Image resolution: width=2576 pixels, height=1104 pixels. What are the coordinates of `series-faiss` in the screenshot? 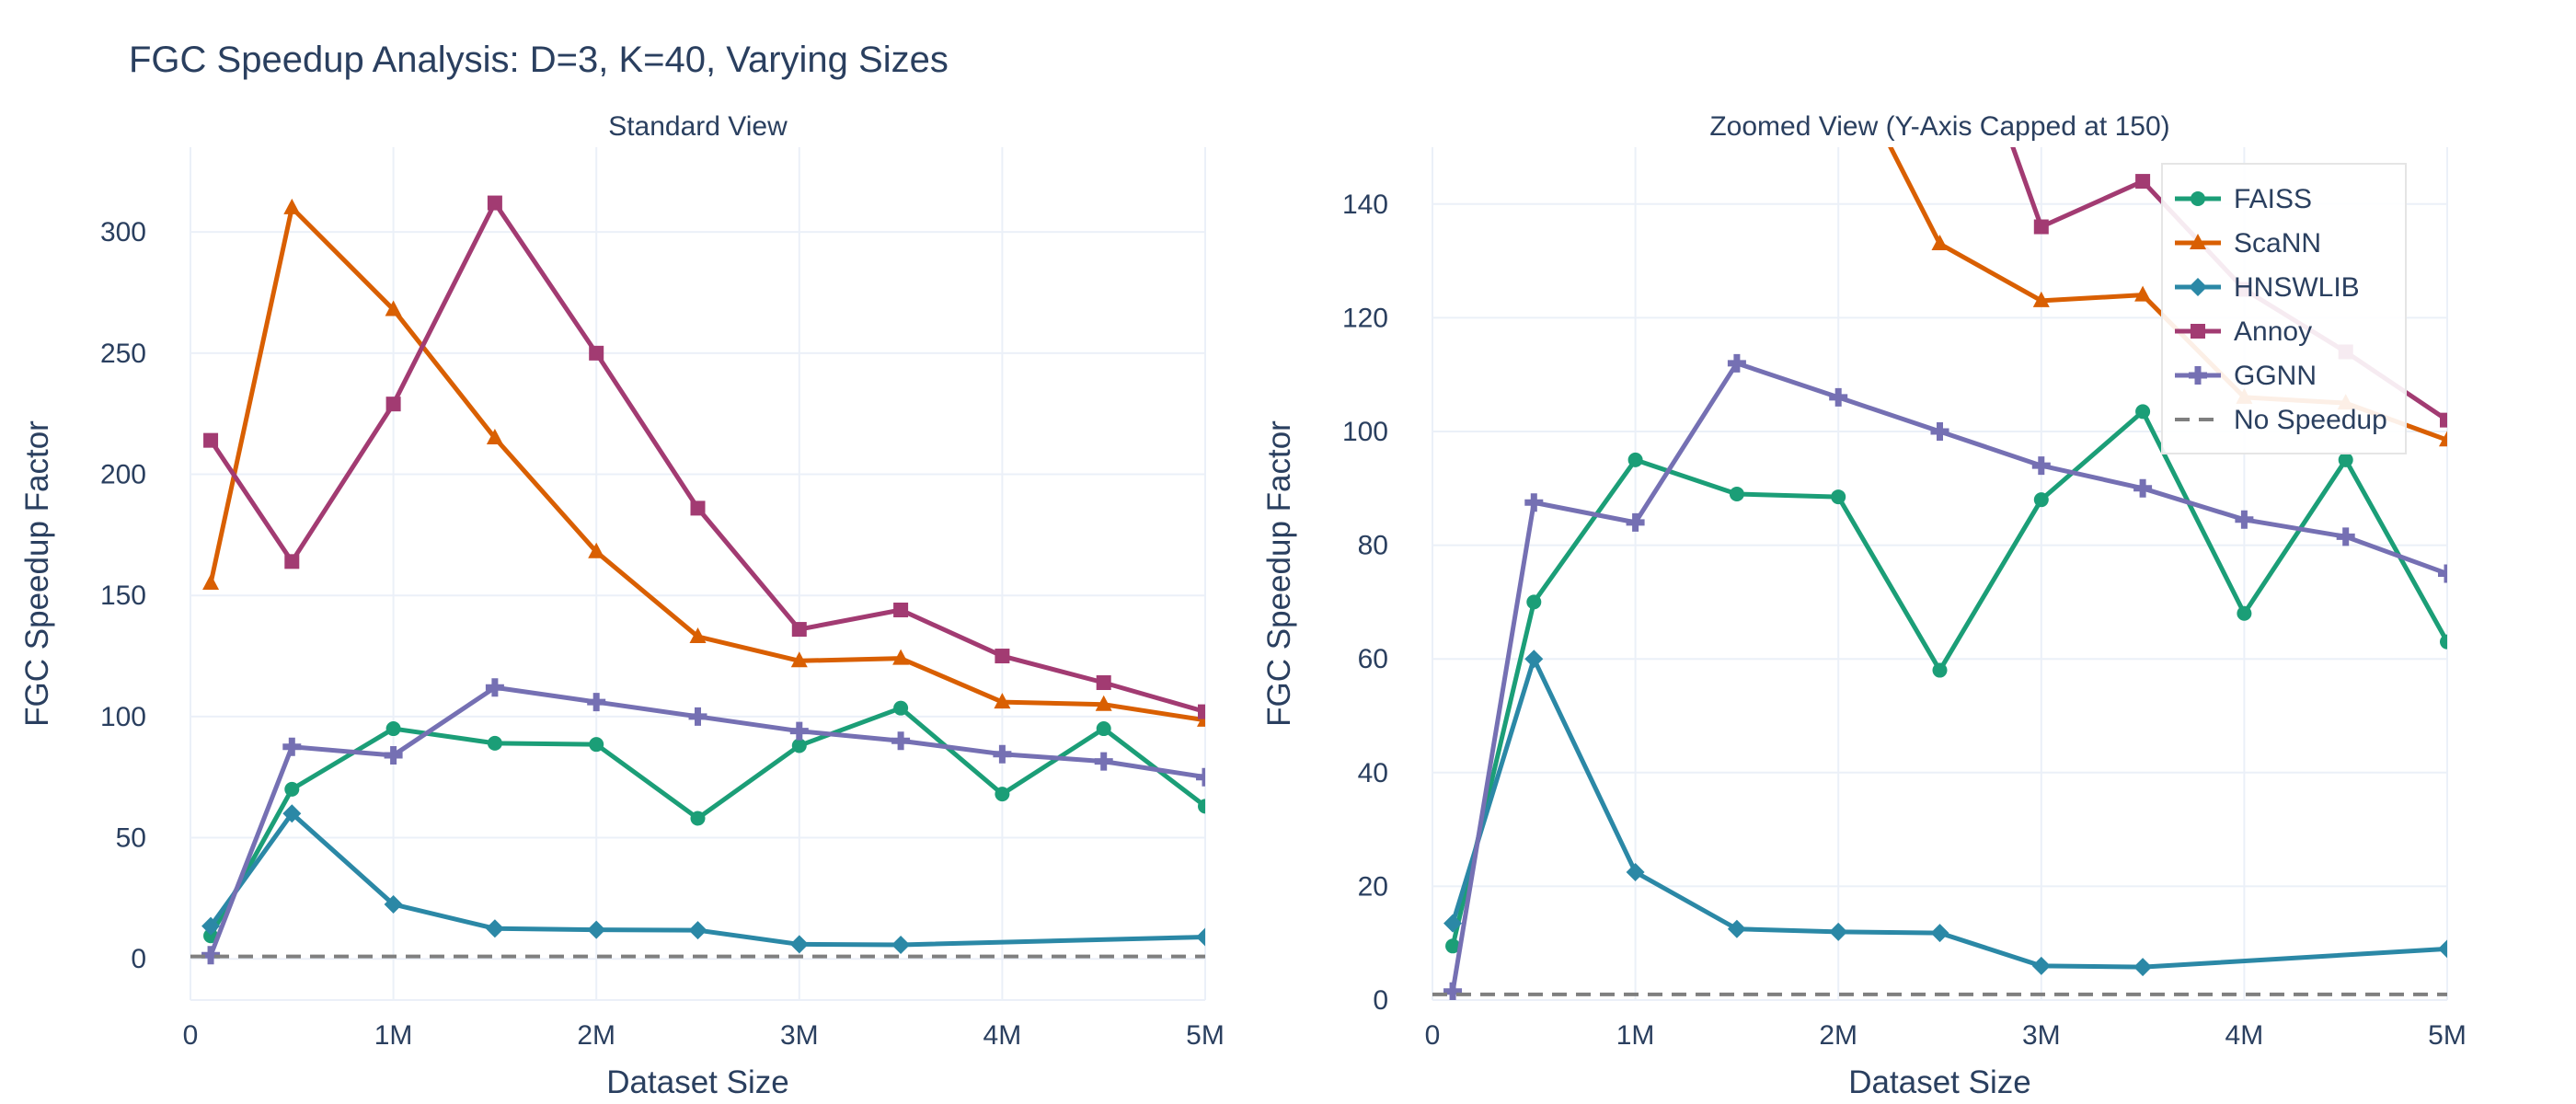 It's located at (704, 822).